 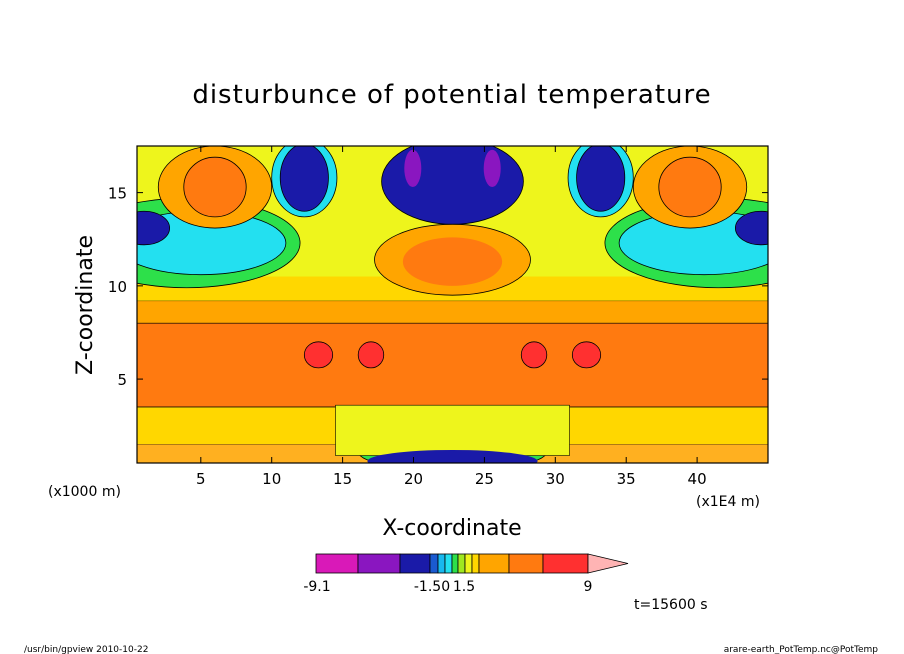 What do you see at coordinates (452, 456) in the screenshot?
I see `field-surface-blue` at bounding box center [452, 456].